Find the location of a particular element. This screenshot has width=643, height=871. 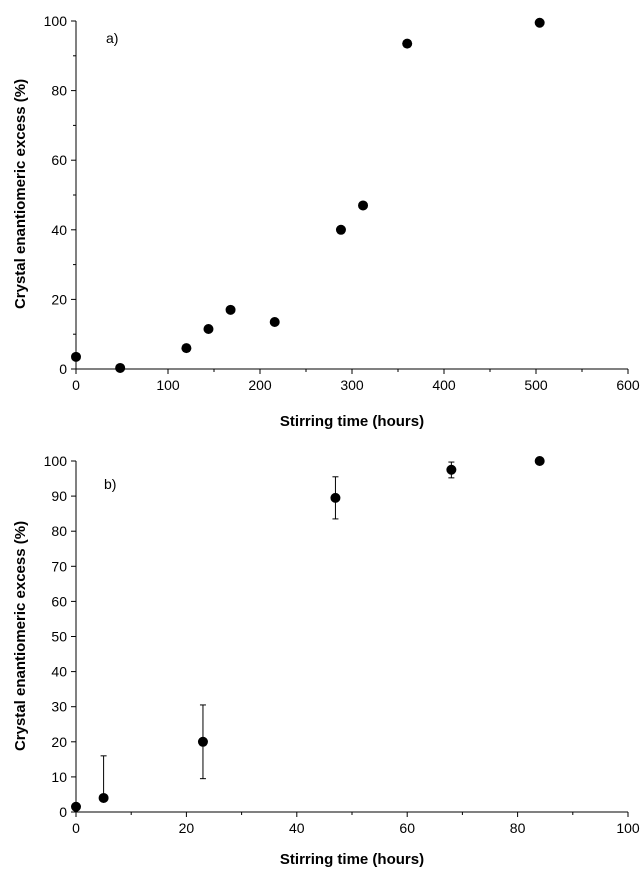

chart-b-x-tick-label: 0 is located at coordinates (76, 828).